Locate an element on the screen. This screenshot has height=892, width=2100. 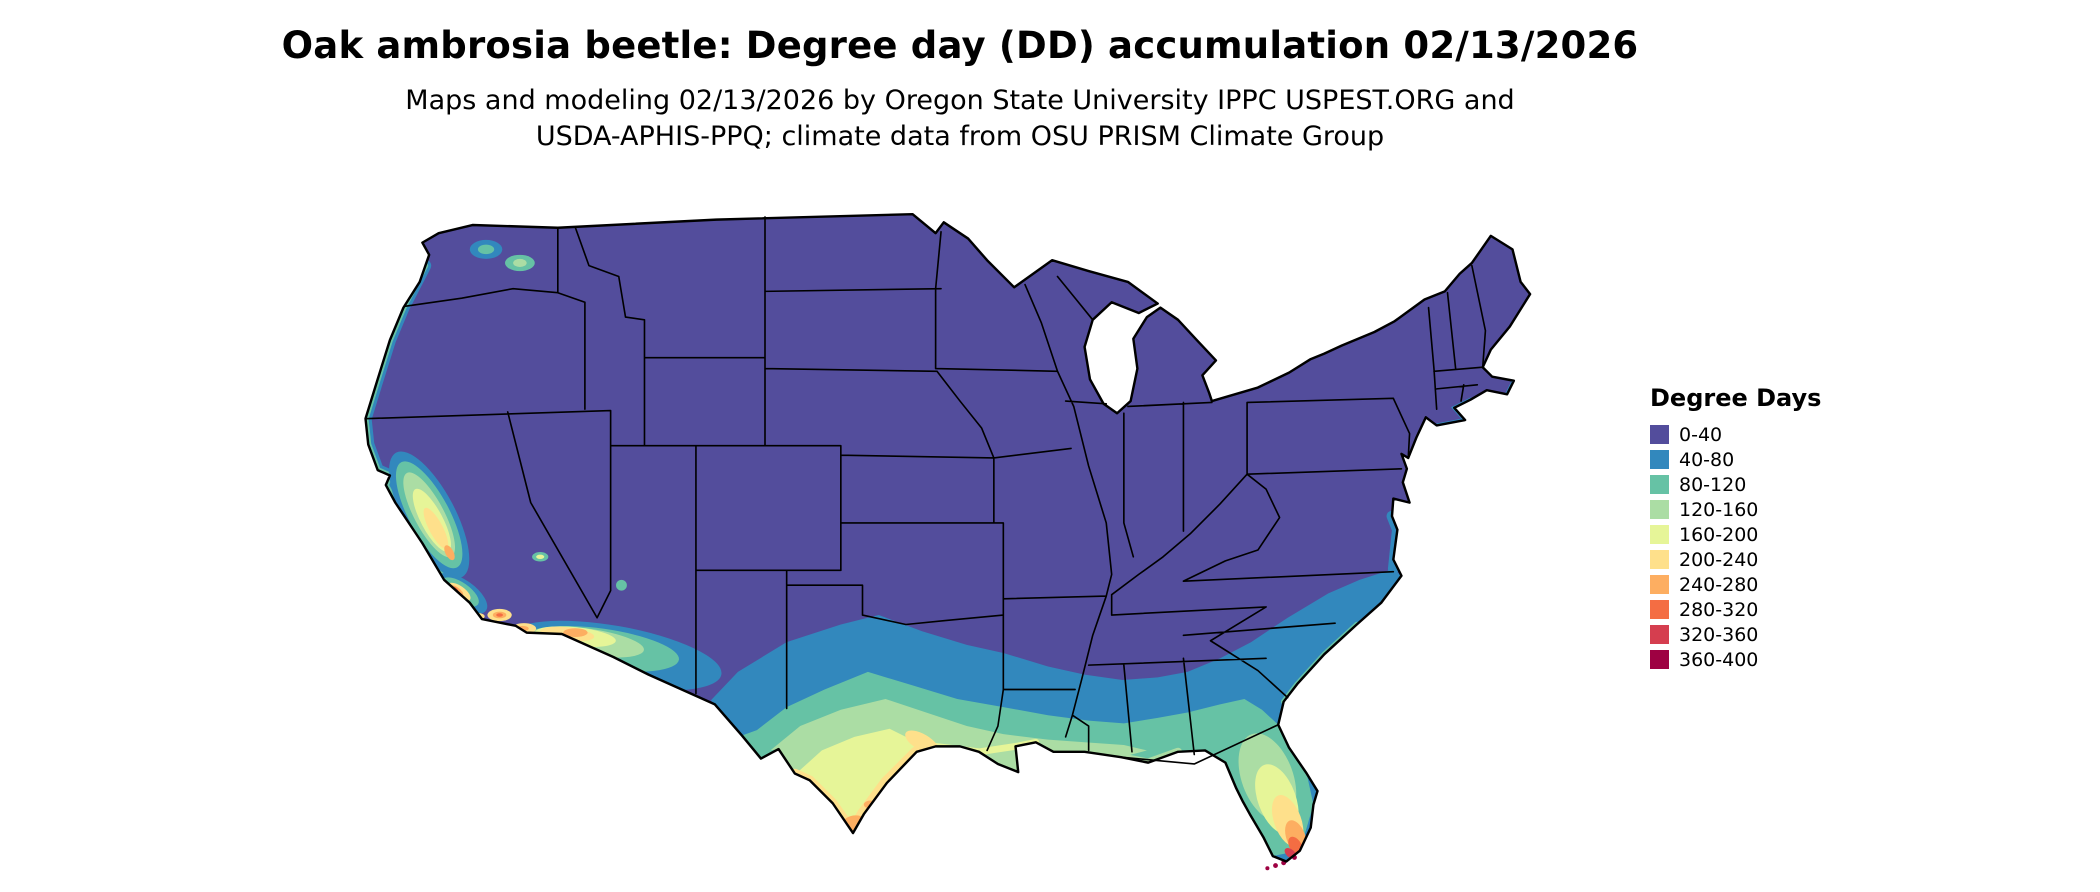
legend-item-label: 360-400 is located at coordinates (1719, 659).